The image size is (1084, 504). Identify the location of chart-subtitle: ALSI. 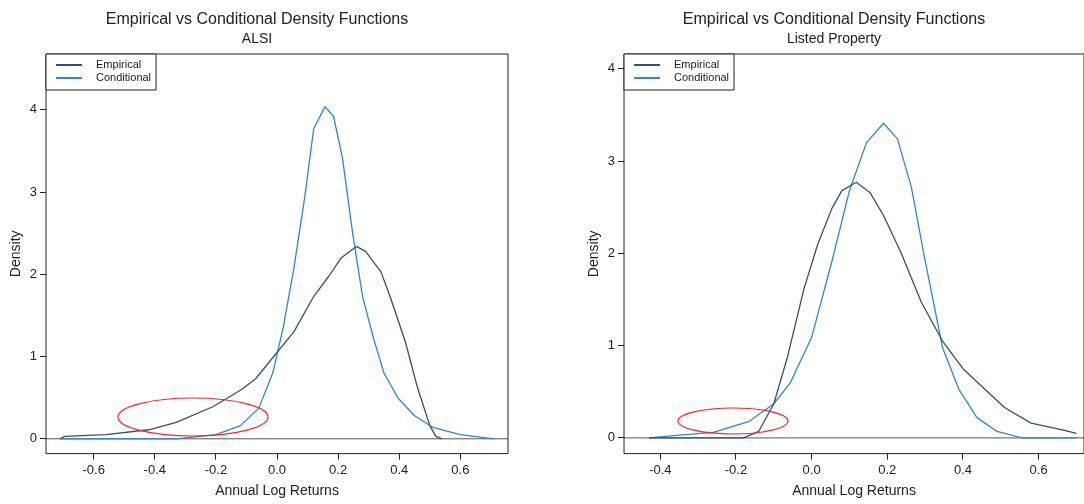
(257, 38).